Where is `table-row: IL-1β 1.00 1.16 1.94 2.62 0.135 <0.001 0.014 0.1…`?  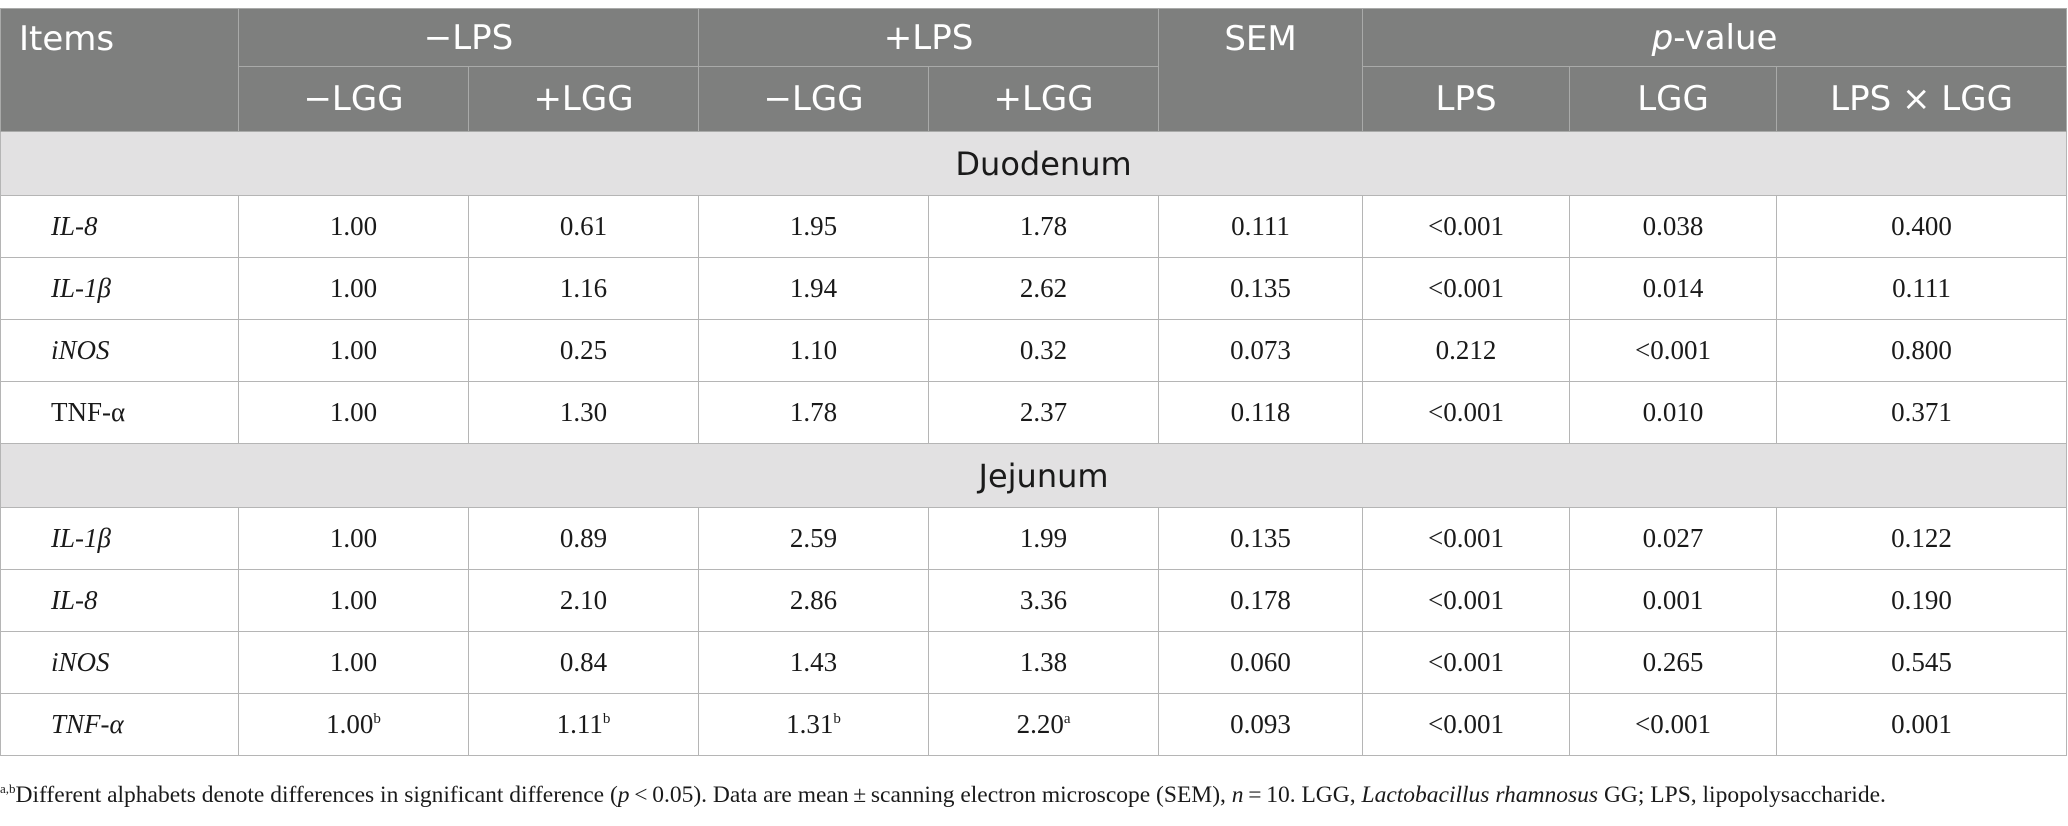 table-row: IL-1β 1.00 1.16 1.94 2.62 0.135 <0.001 0.014 0.1… is located at coordinates (1034, 288).